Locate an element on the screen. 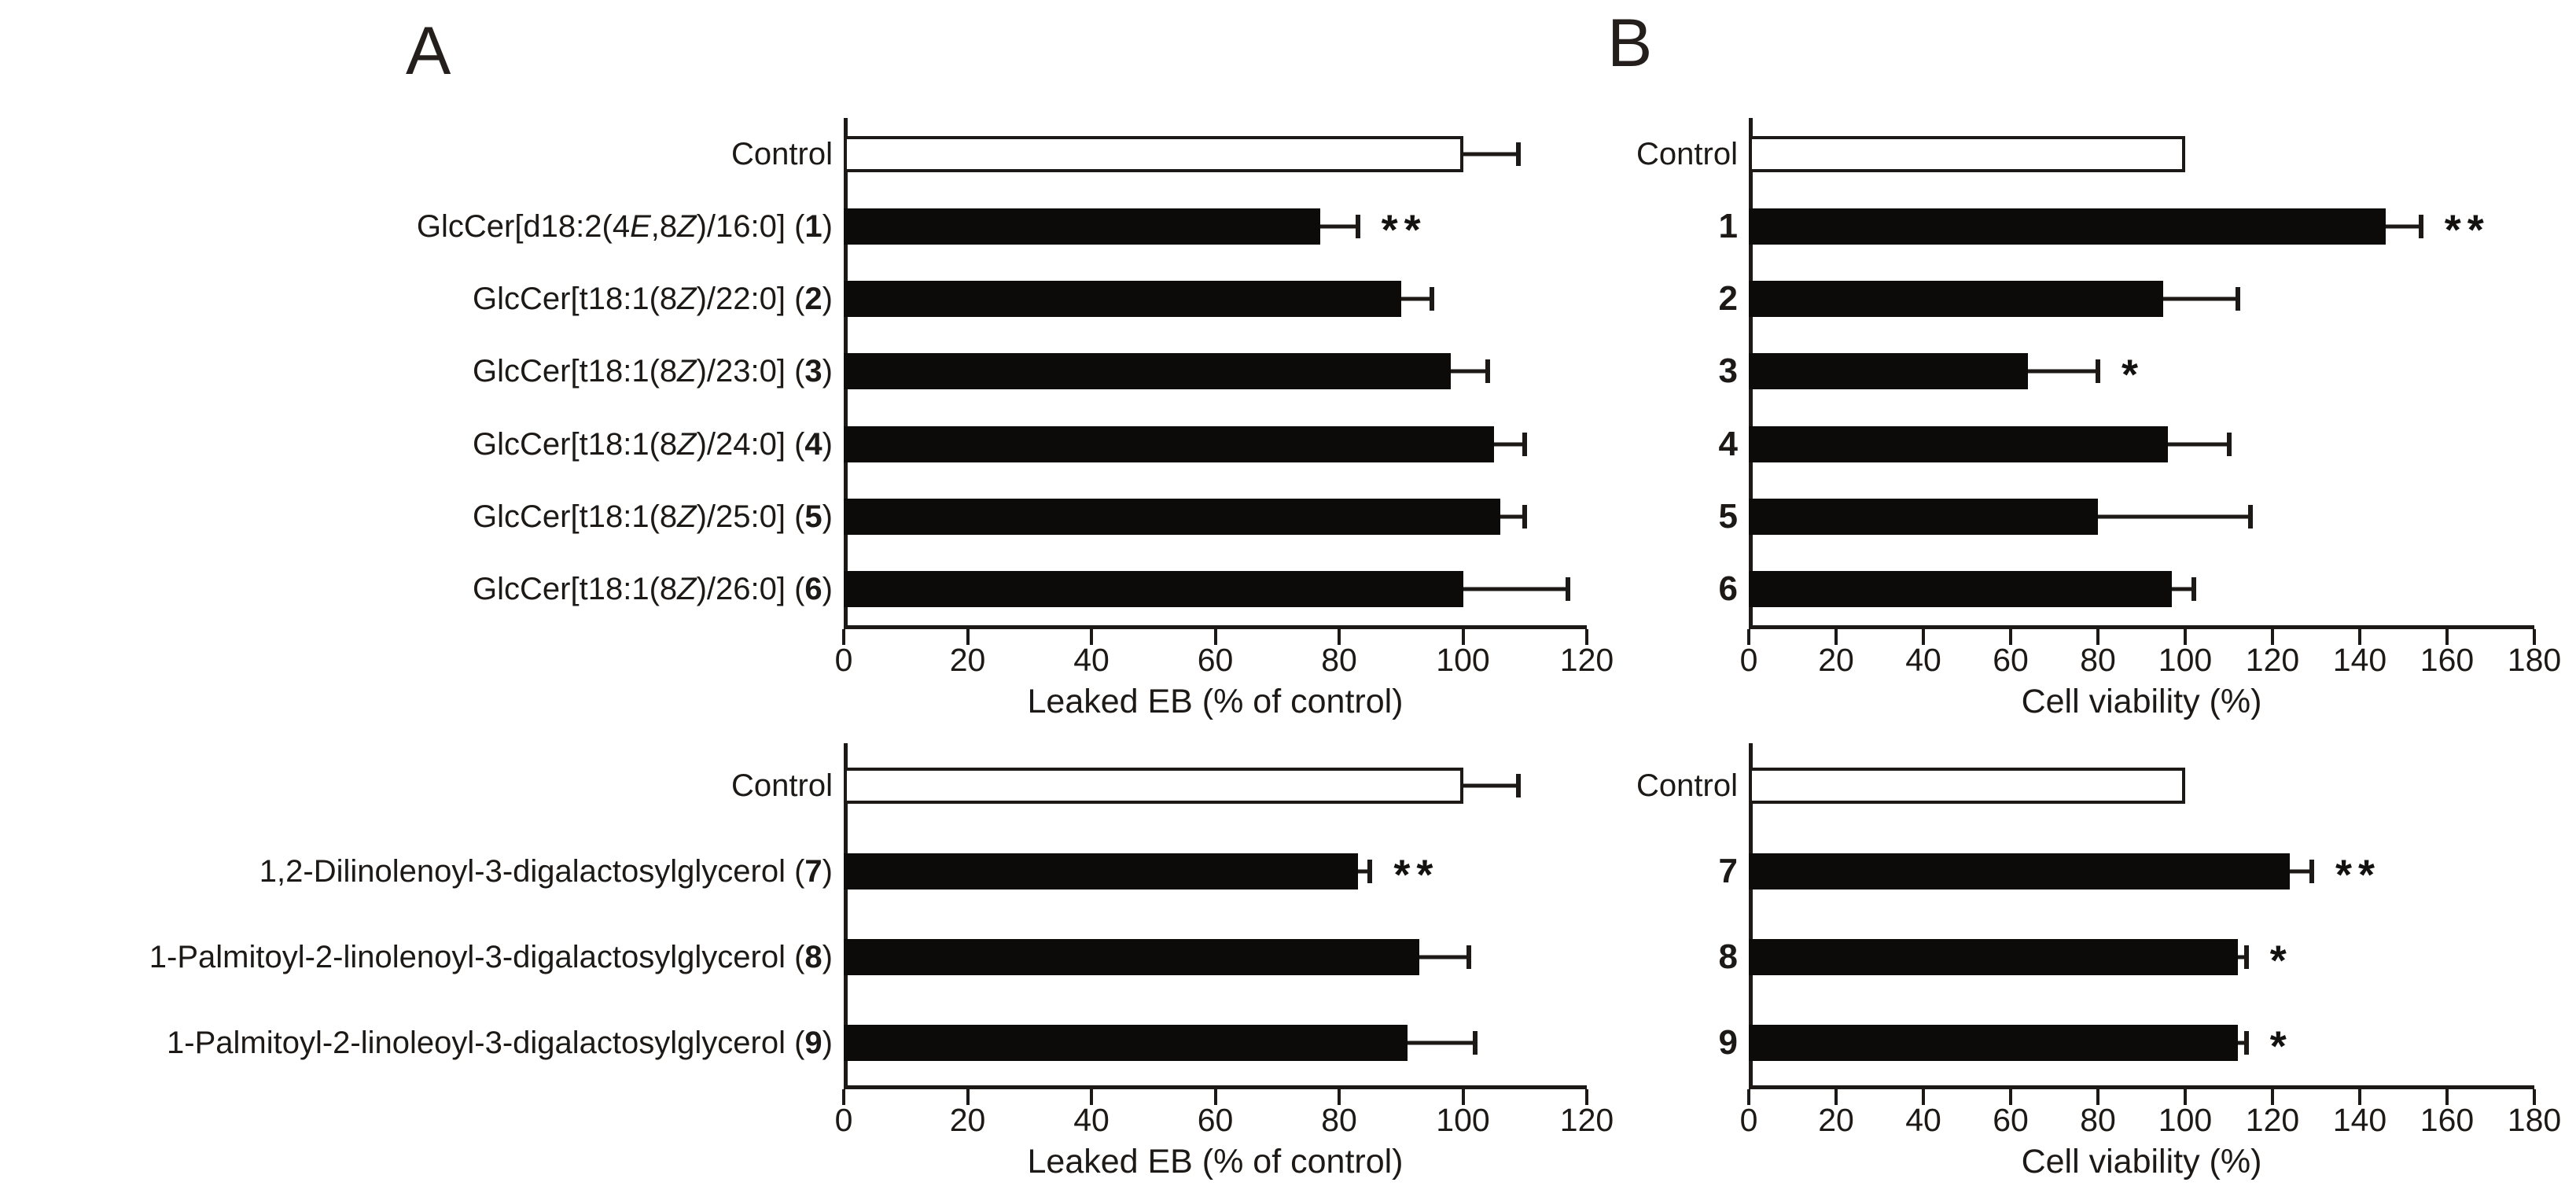  x-tick-label: 0 is located at coordinates (844, 660).